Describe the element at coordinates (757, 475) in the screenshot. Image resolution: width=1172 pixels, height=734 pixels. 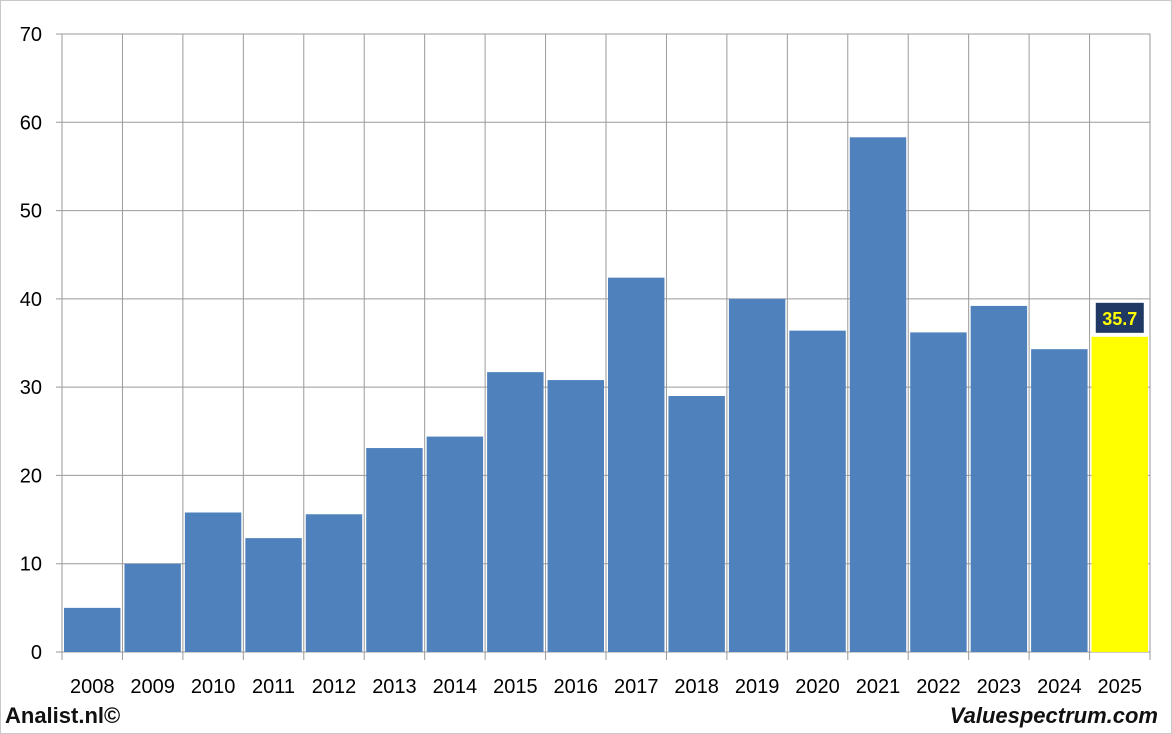
I see `bar-2019` at that location.